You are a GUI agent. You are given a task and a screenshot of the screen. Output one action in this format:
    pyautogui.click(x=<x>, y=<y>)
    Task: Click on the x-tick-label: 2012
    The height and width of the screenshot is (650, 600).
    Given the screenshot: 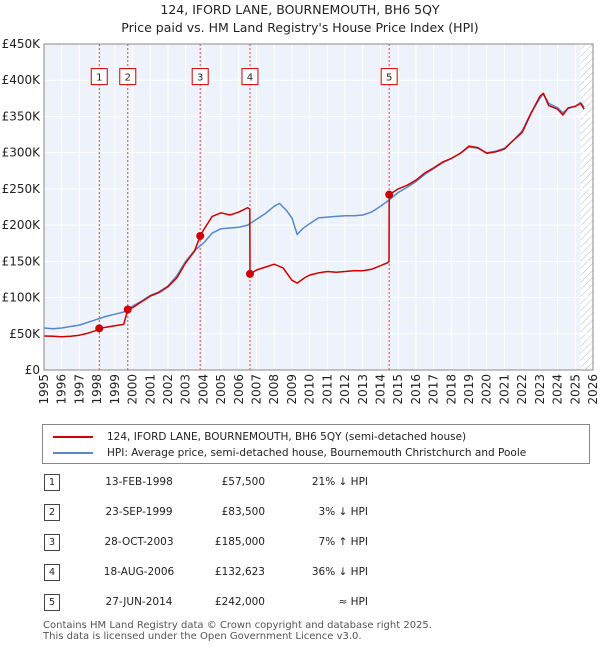 What is the action you would take?
    pyautogui.click(x=345, y=389)
    